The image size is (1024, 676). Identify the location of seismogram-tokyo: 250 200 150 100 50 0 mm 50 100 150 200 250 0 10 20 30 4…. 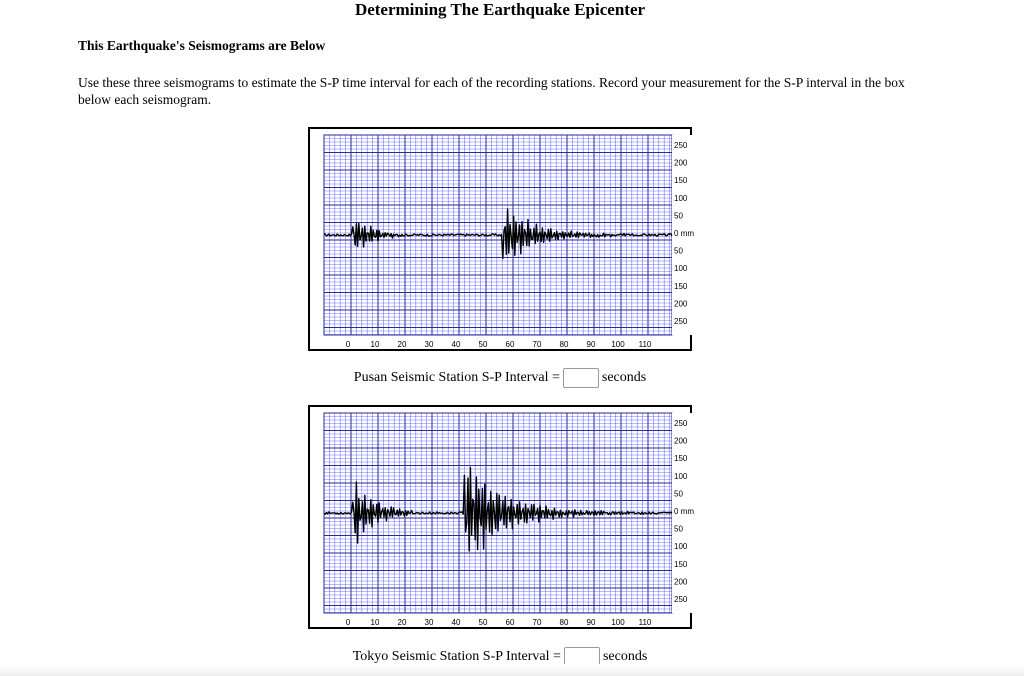
(501, 517).